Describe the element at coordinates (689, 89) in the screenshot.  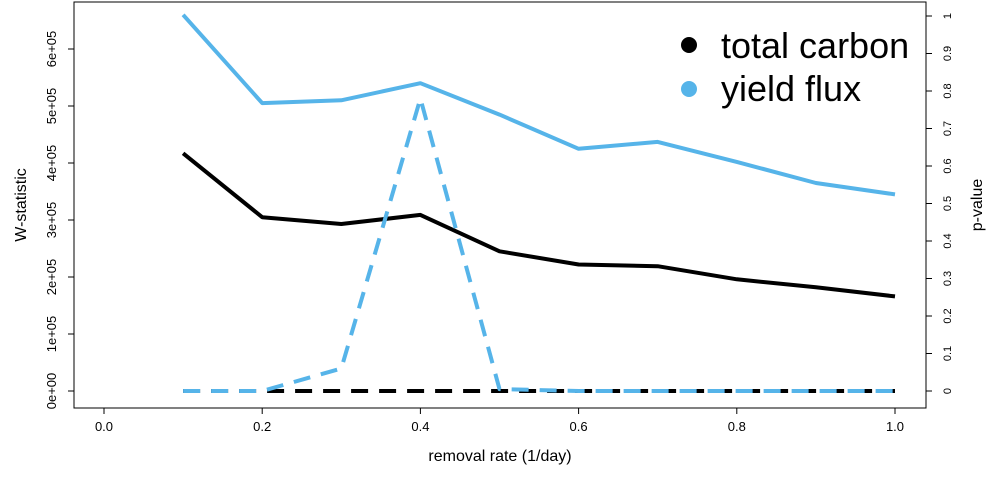
I see `legend-marker-yield-flux` at that location.